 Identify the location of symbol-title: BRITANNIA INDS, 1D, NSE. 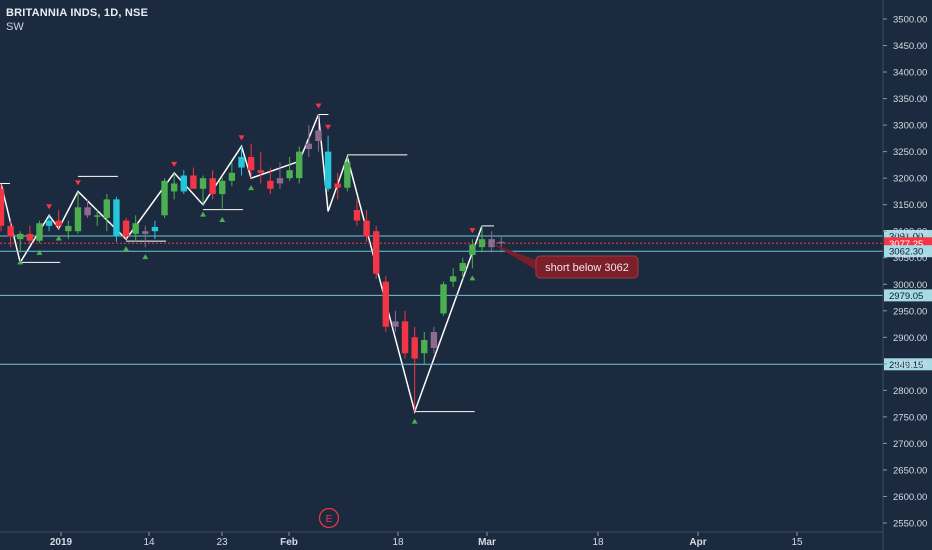
(77, 13).